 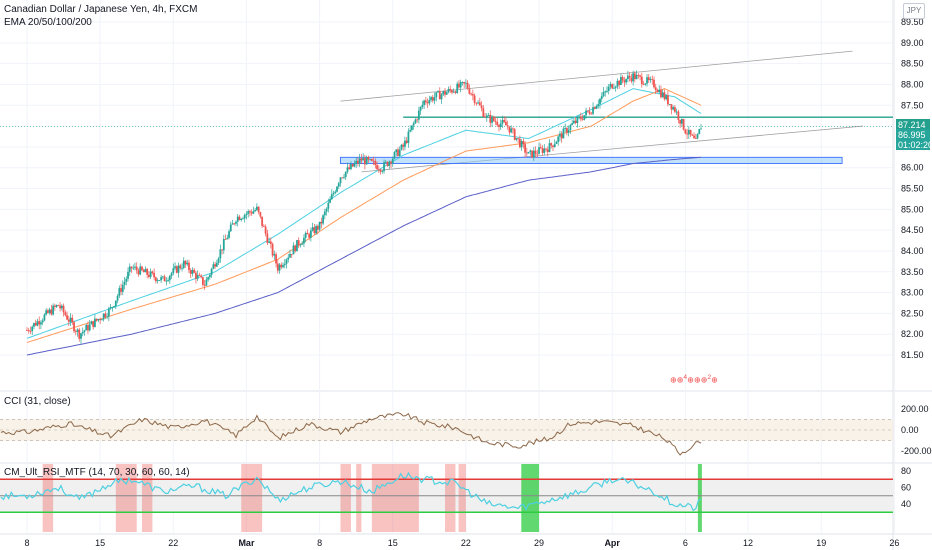 I want to click on event-icon: ⊕, so click(x=690, y=380).